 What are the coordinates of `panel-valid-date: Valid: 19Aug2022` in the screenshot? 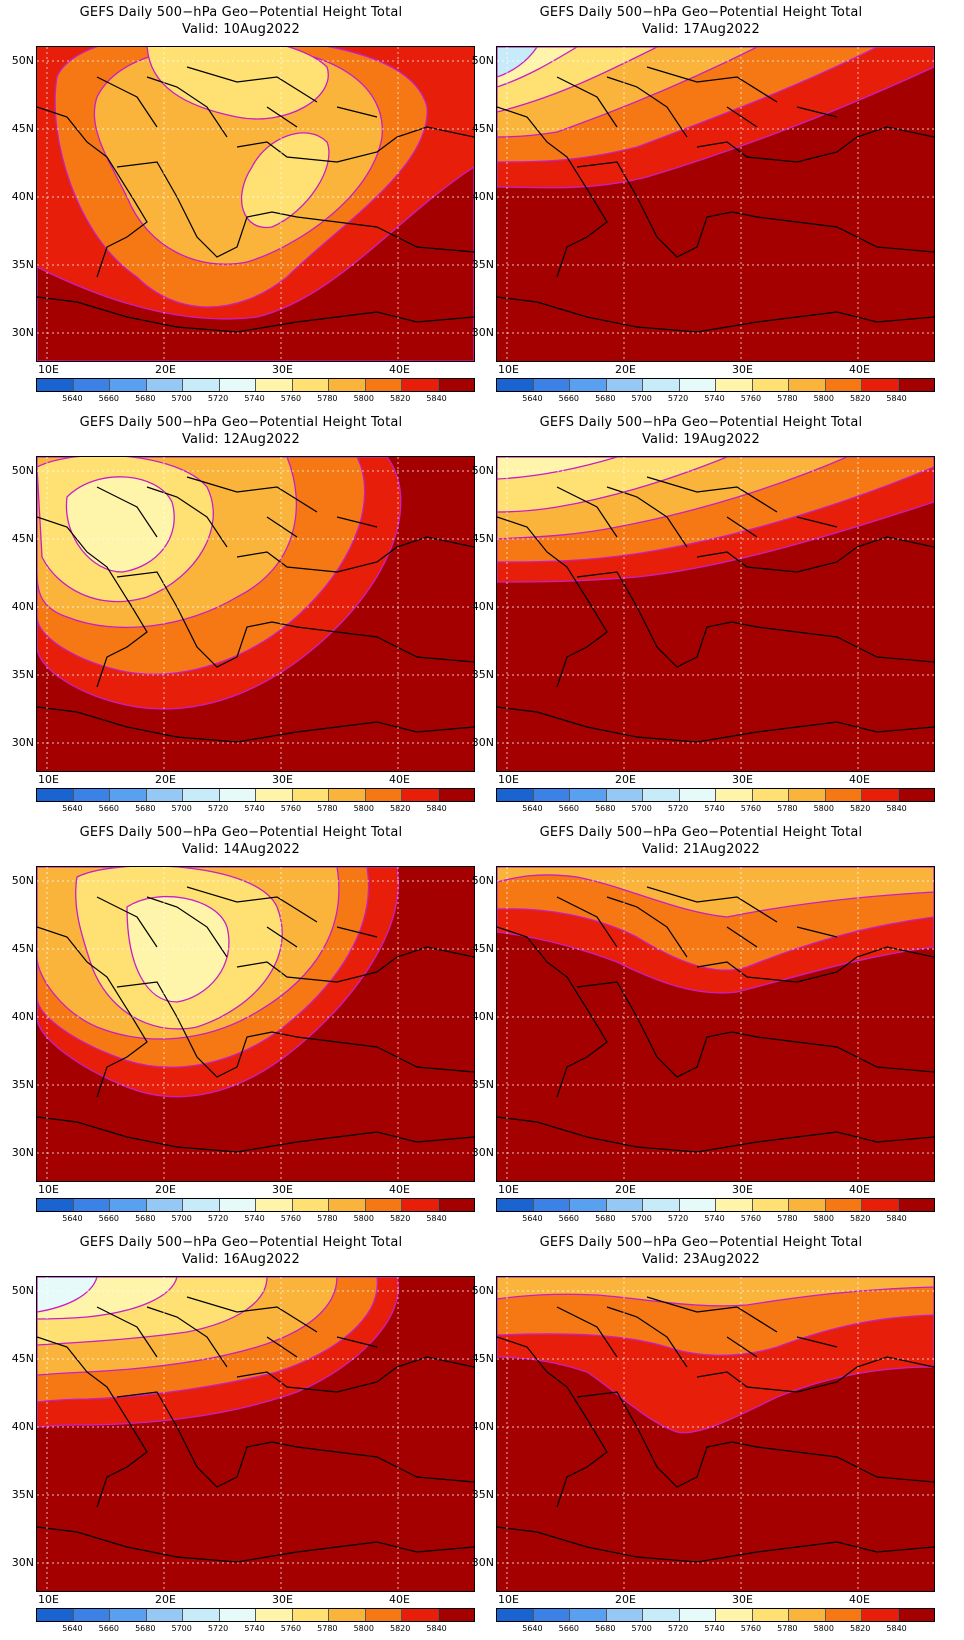 It's located at (701, 439).